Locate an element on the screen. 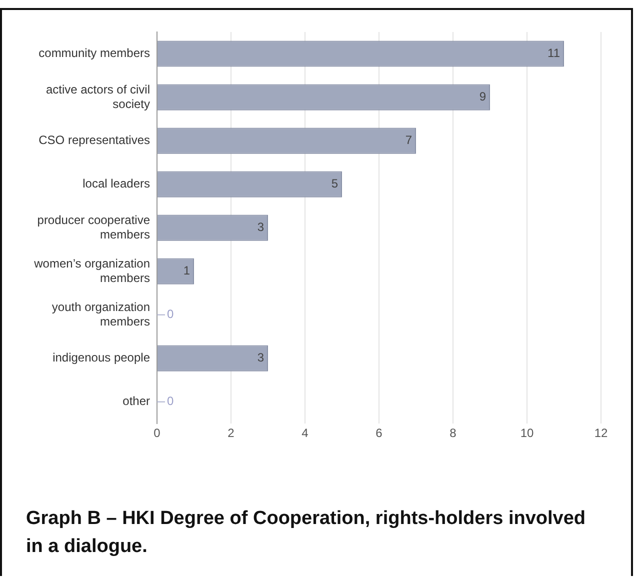 Image resolution: width=635 pixels, height=577 pixels. text: Graph B – HKI Degree of Cooperation, rights-holders involved in a dialogue. is located at coordinates (306, 533).